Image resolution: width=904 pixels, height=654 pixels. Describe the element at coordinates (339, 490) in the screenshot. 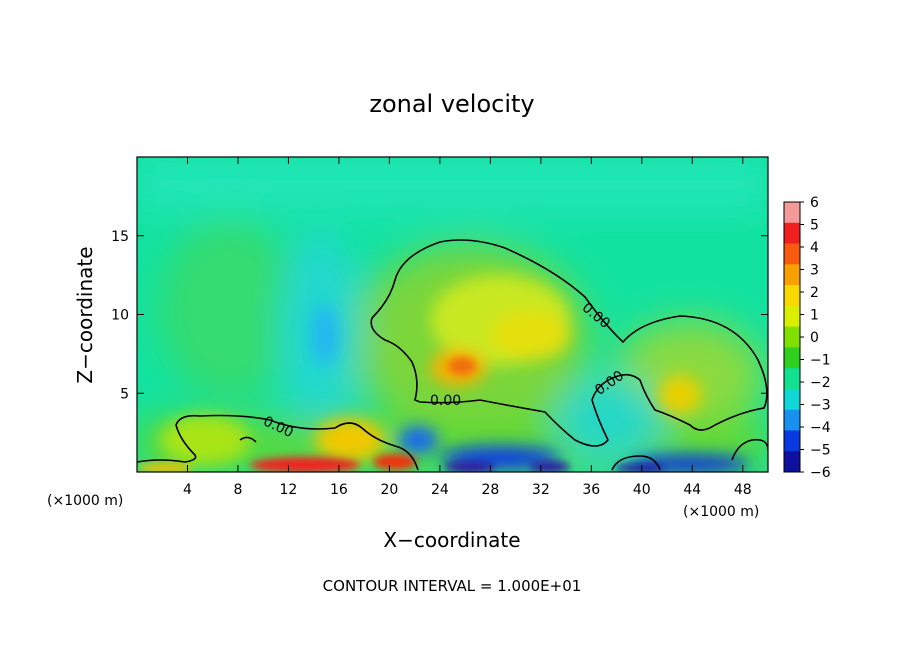

I see `x-tick-label: 16` at that location.